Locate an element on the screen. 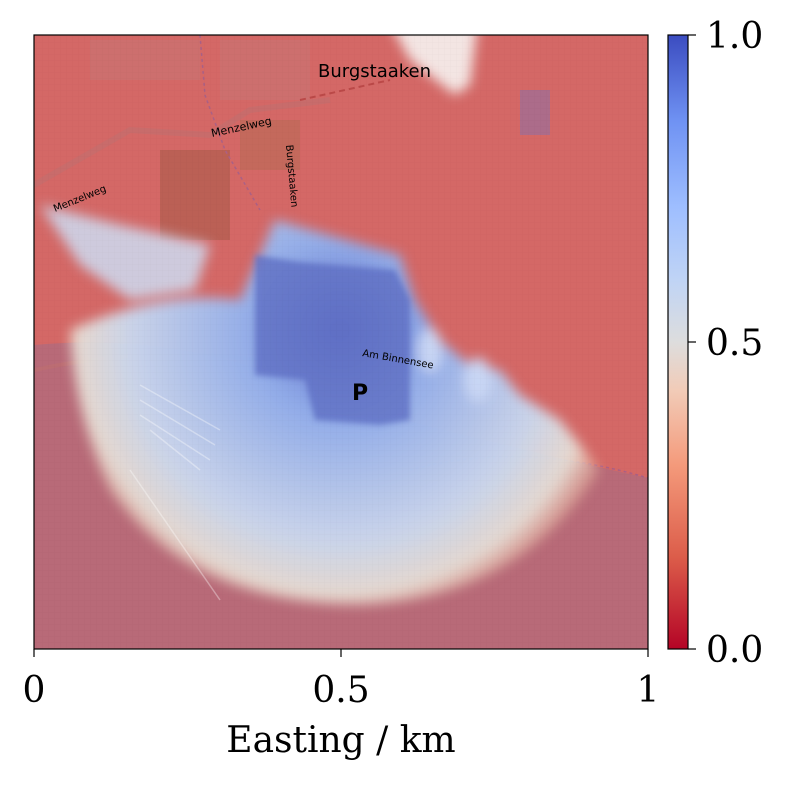 The height and width of the screenshot is (786, 793). x-axis-label: Easting / km is located at coordinates (340, 740).